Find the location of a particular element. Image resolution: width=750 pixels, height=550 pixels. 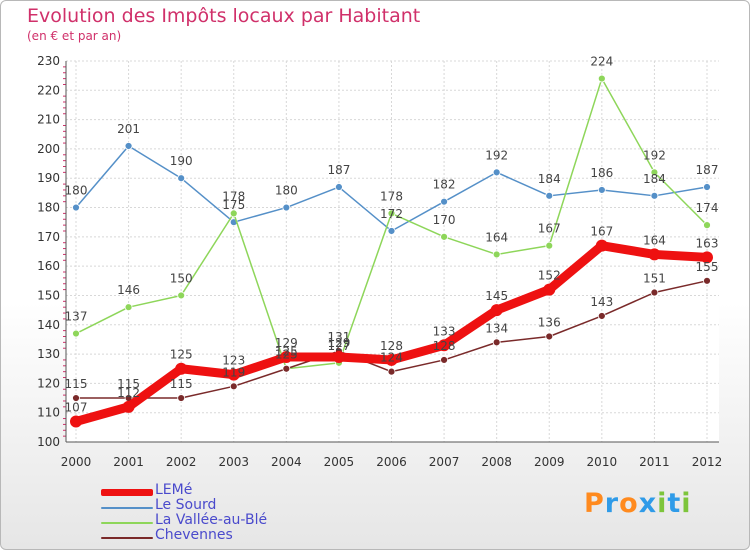

data-label: 143 is located at coordinates (601, 302).